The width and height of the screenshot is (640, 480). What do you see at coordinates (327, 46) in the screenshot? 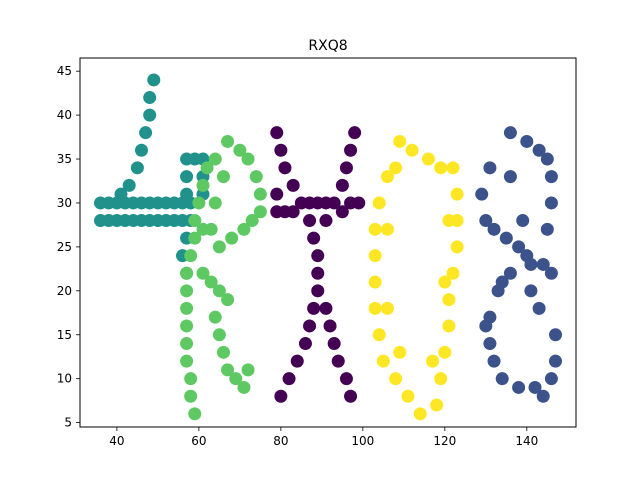
I see `chart-title: RXQ8` at bounding box center [327, 46].